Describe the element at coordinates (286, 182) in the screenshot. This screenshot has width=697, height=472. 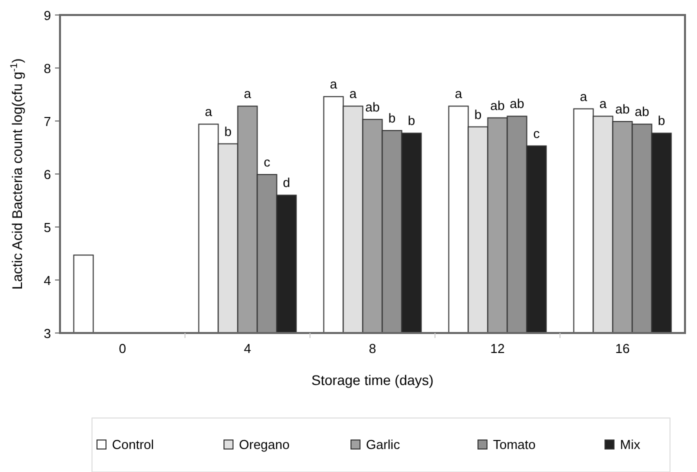
I see `data-label: d` at that location.